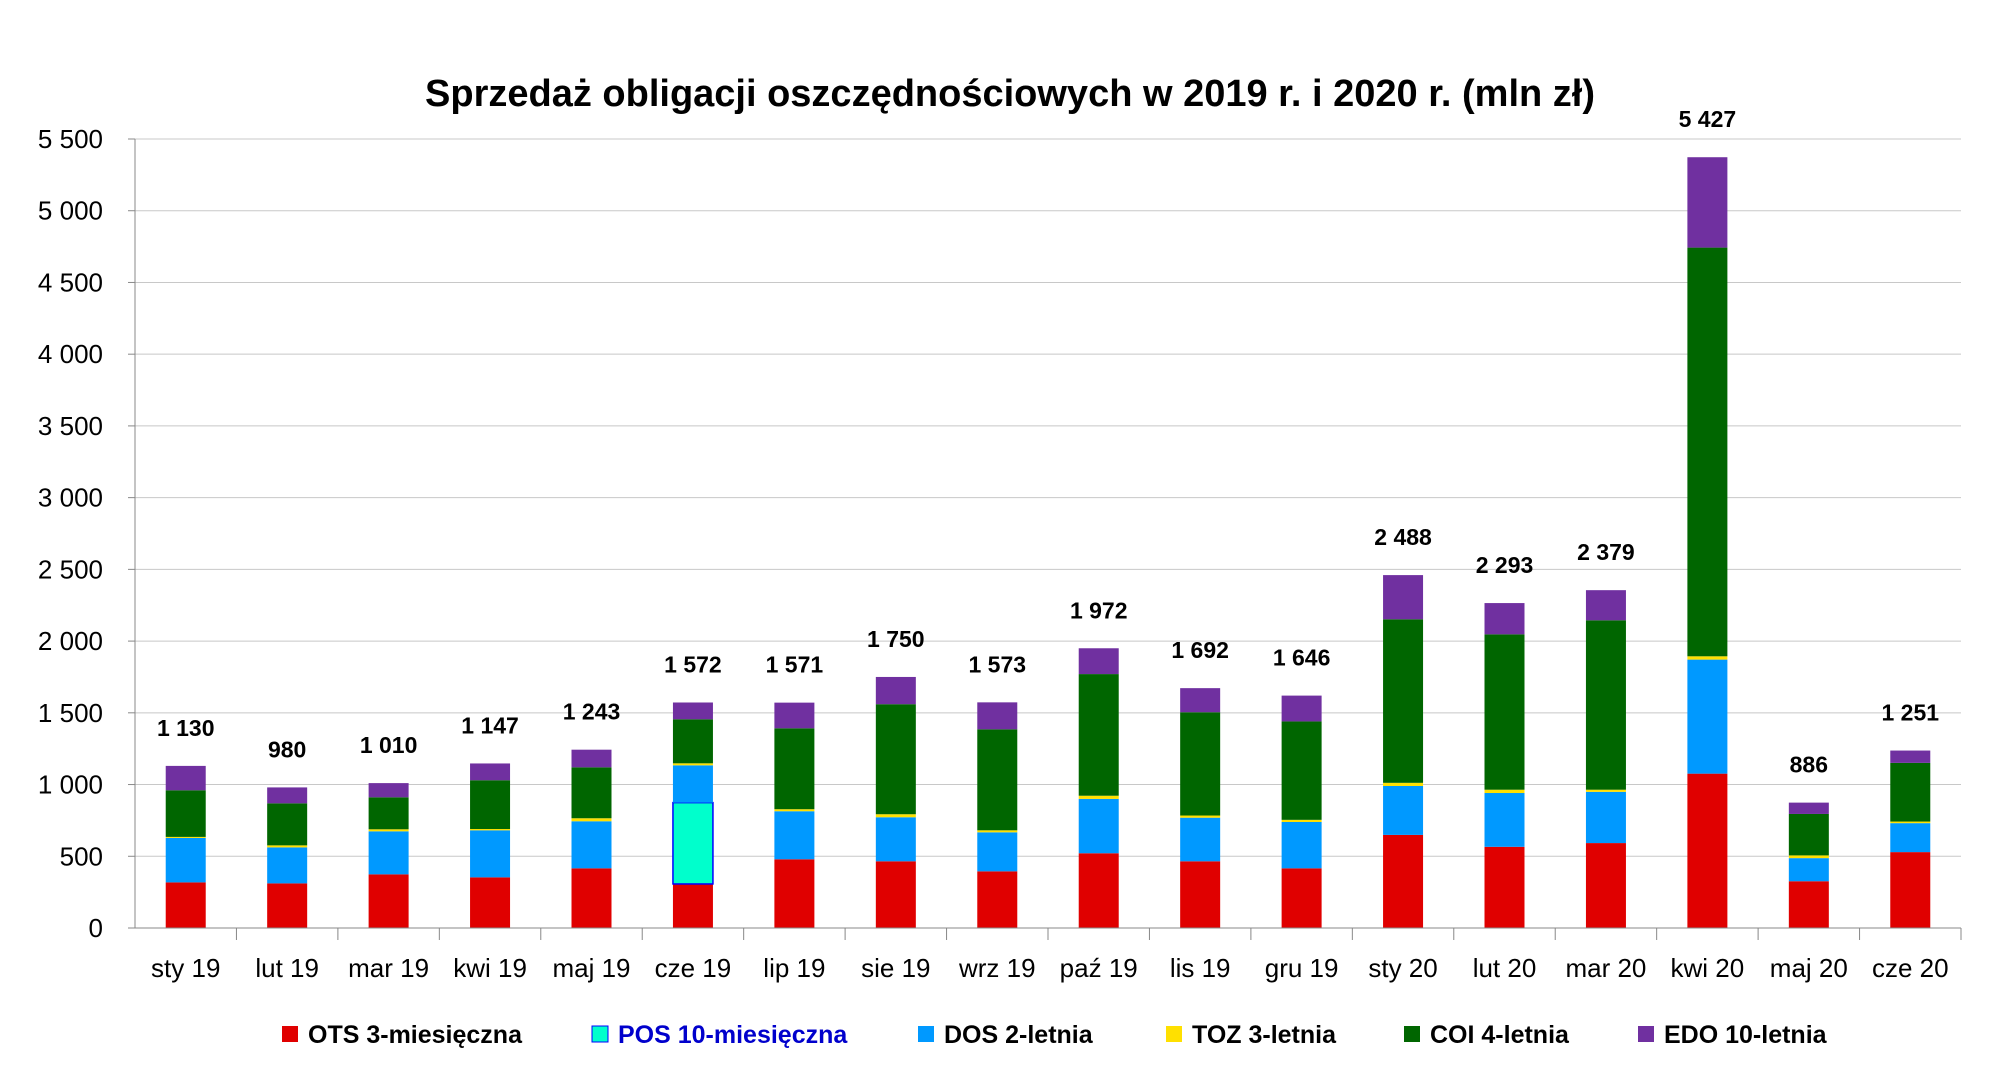 The height and width of the screenshot is (1079, 1990). What do you see at coordinates (1487, 1035) in the screenshot?
I see `legend-item: COI 4-letnia` at bounding box center [1487, 1035].